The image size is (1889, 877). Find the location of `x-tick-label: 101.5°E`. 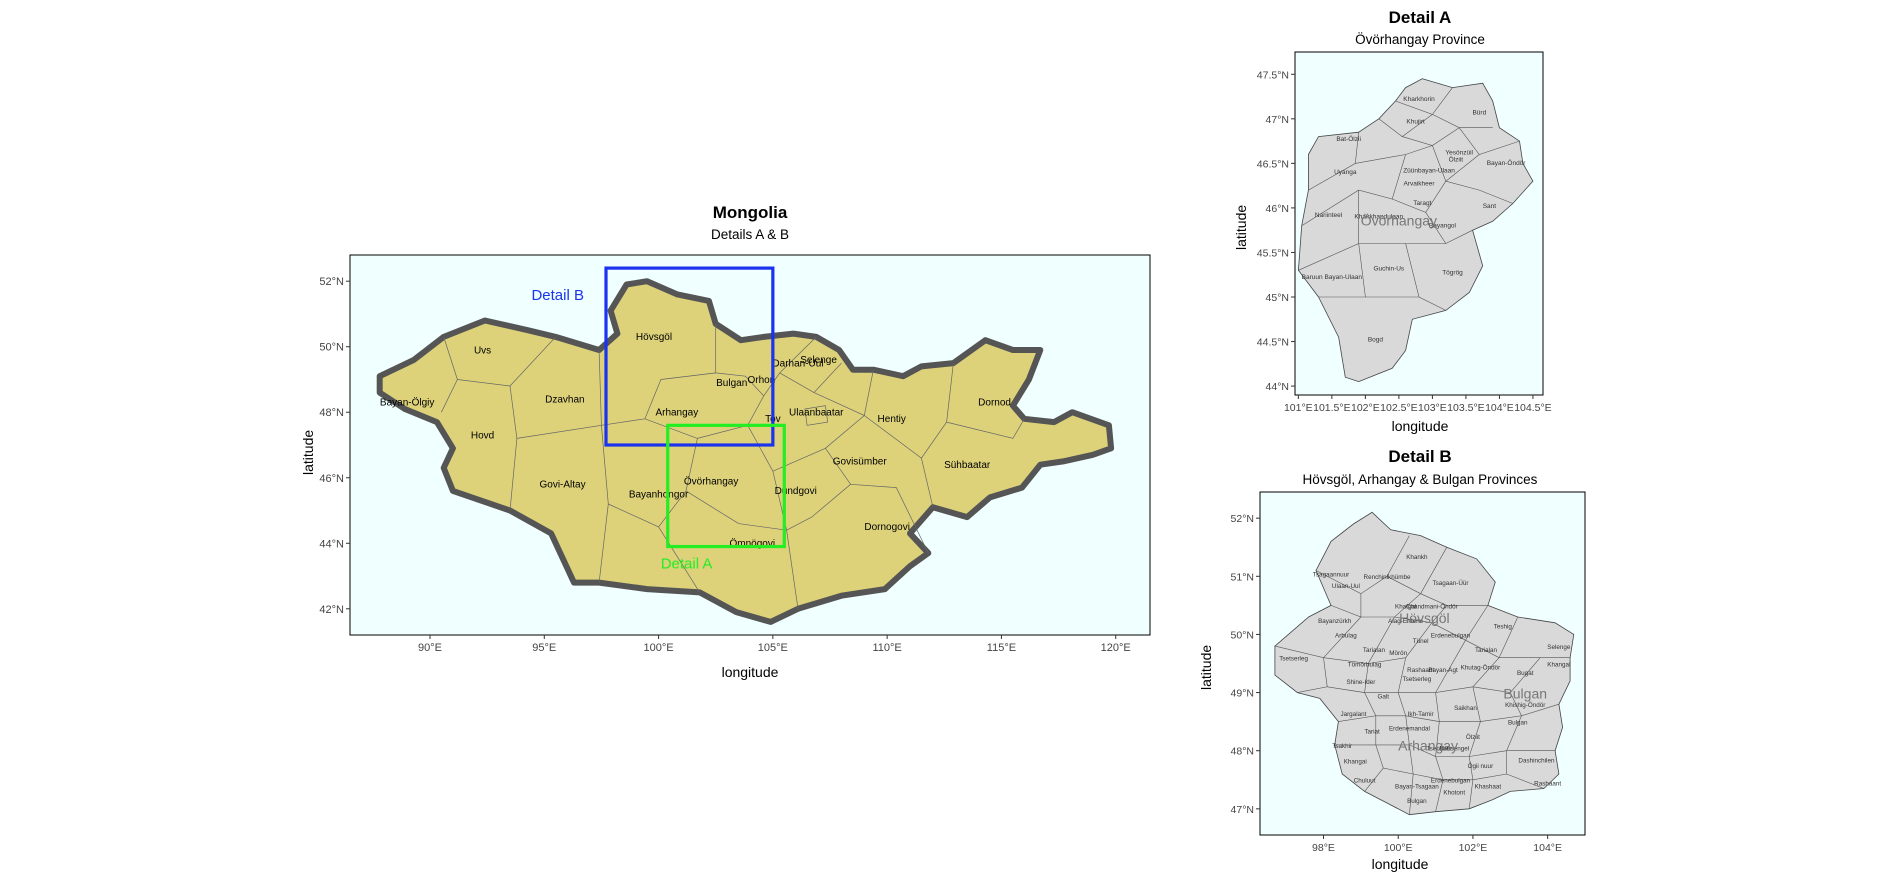

x-tick-label: 101.5°E is located at coordinates (1331, 408).